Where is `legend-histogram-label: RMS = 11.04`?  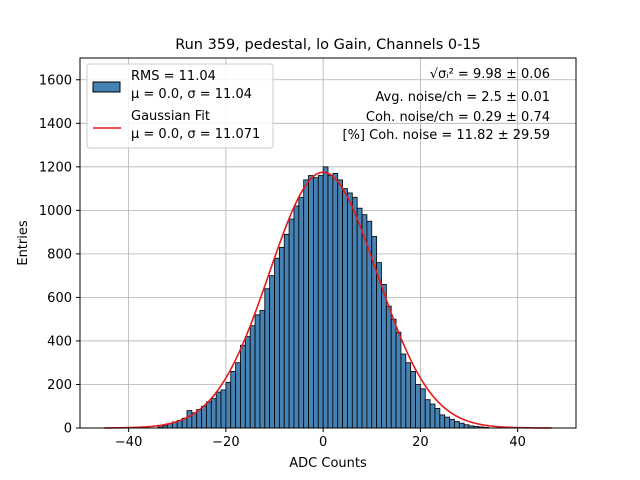
legend-histogram-label: RMS = 11.04 is located at coordinates (173, 76).